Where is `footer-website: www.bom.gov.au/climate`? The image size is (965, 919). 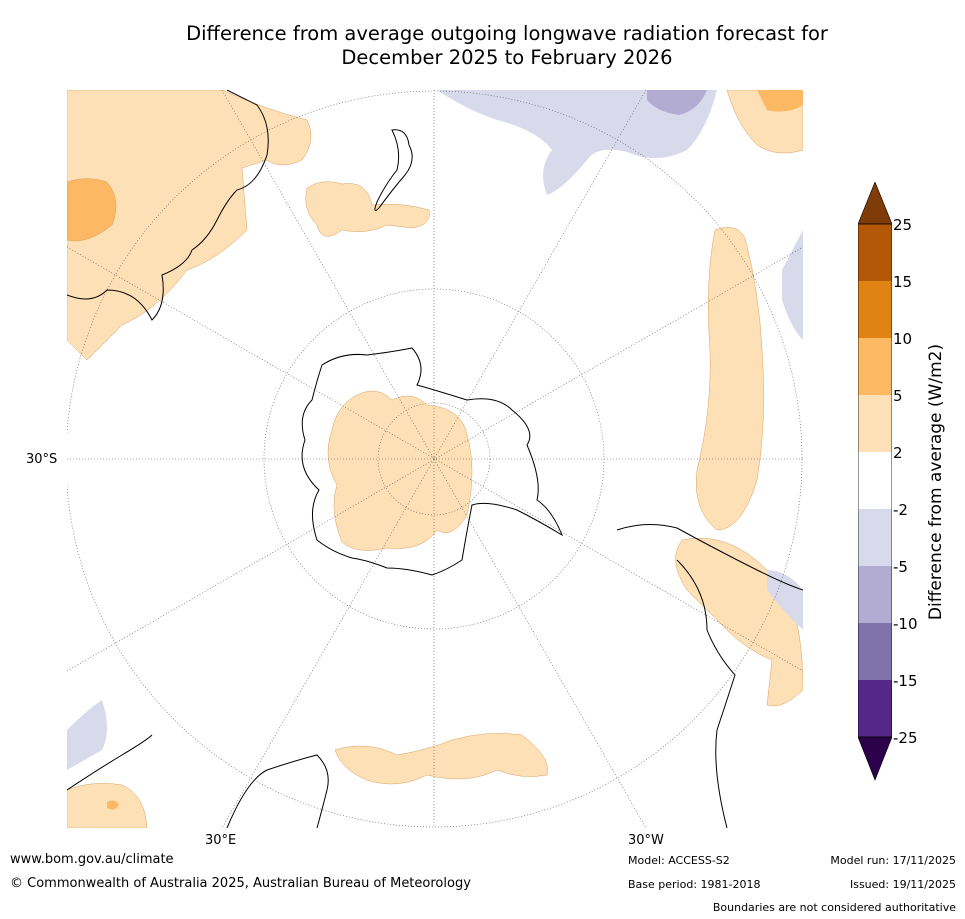 footer-website: www.bom.gov.au/climate is located at coordinates (92, 859).